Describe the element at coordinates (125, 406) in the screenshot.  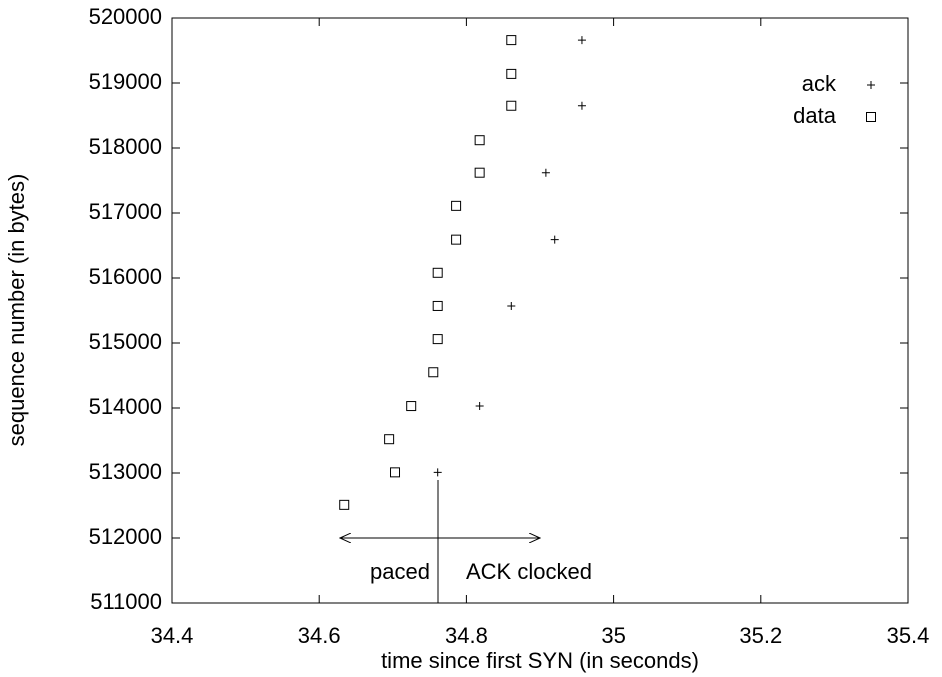
I see `y-tick-label: 514000` at that location.